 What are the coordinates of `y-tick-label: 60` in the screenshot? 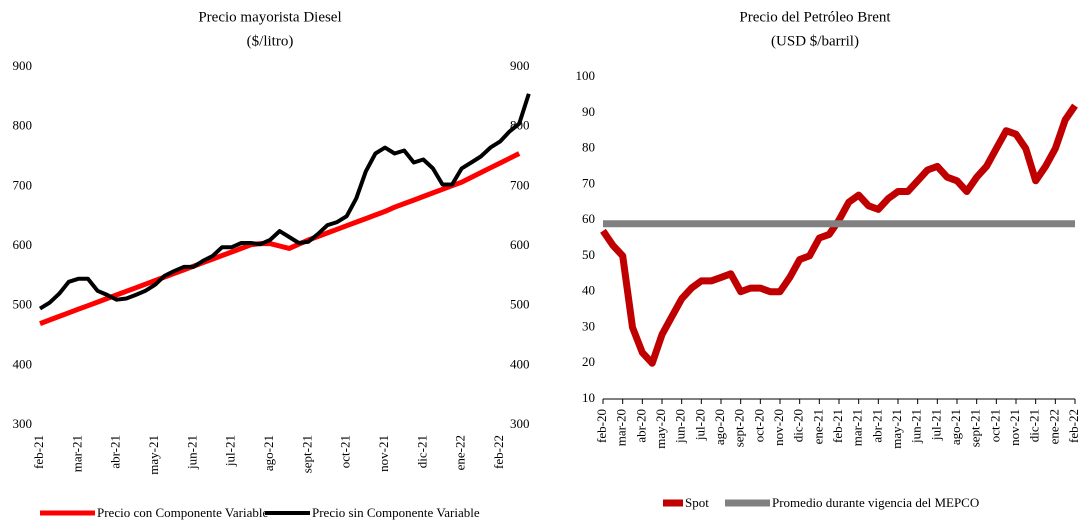 It's located at (588, 218).